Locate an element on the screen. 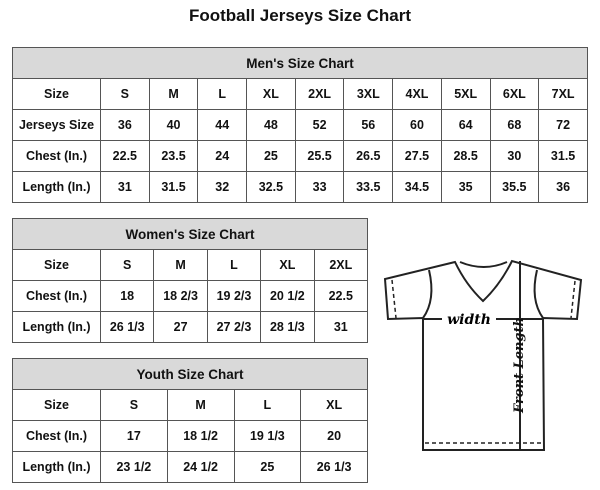  table-cell: 22.5 is located at coordinates (125, 156).